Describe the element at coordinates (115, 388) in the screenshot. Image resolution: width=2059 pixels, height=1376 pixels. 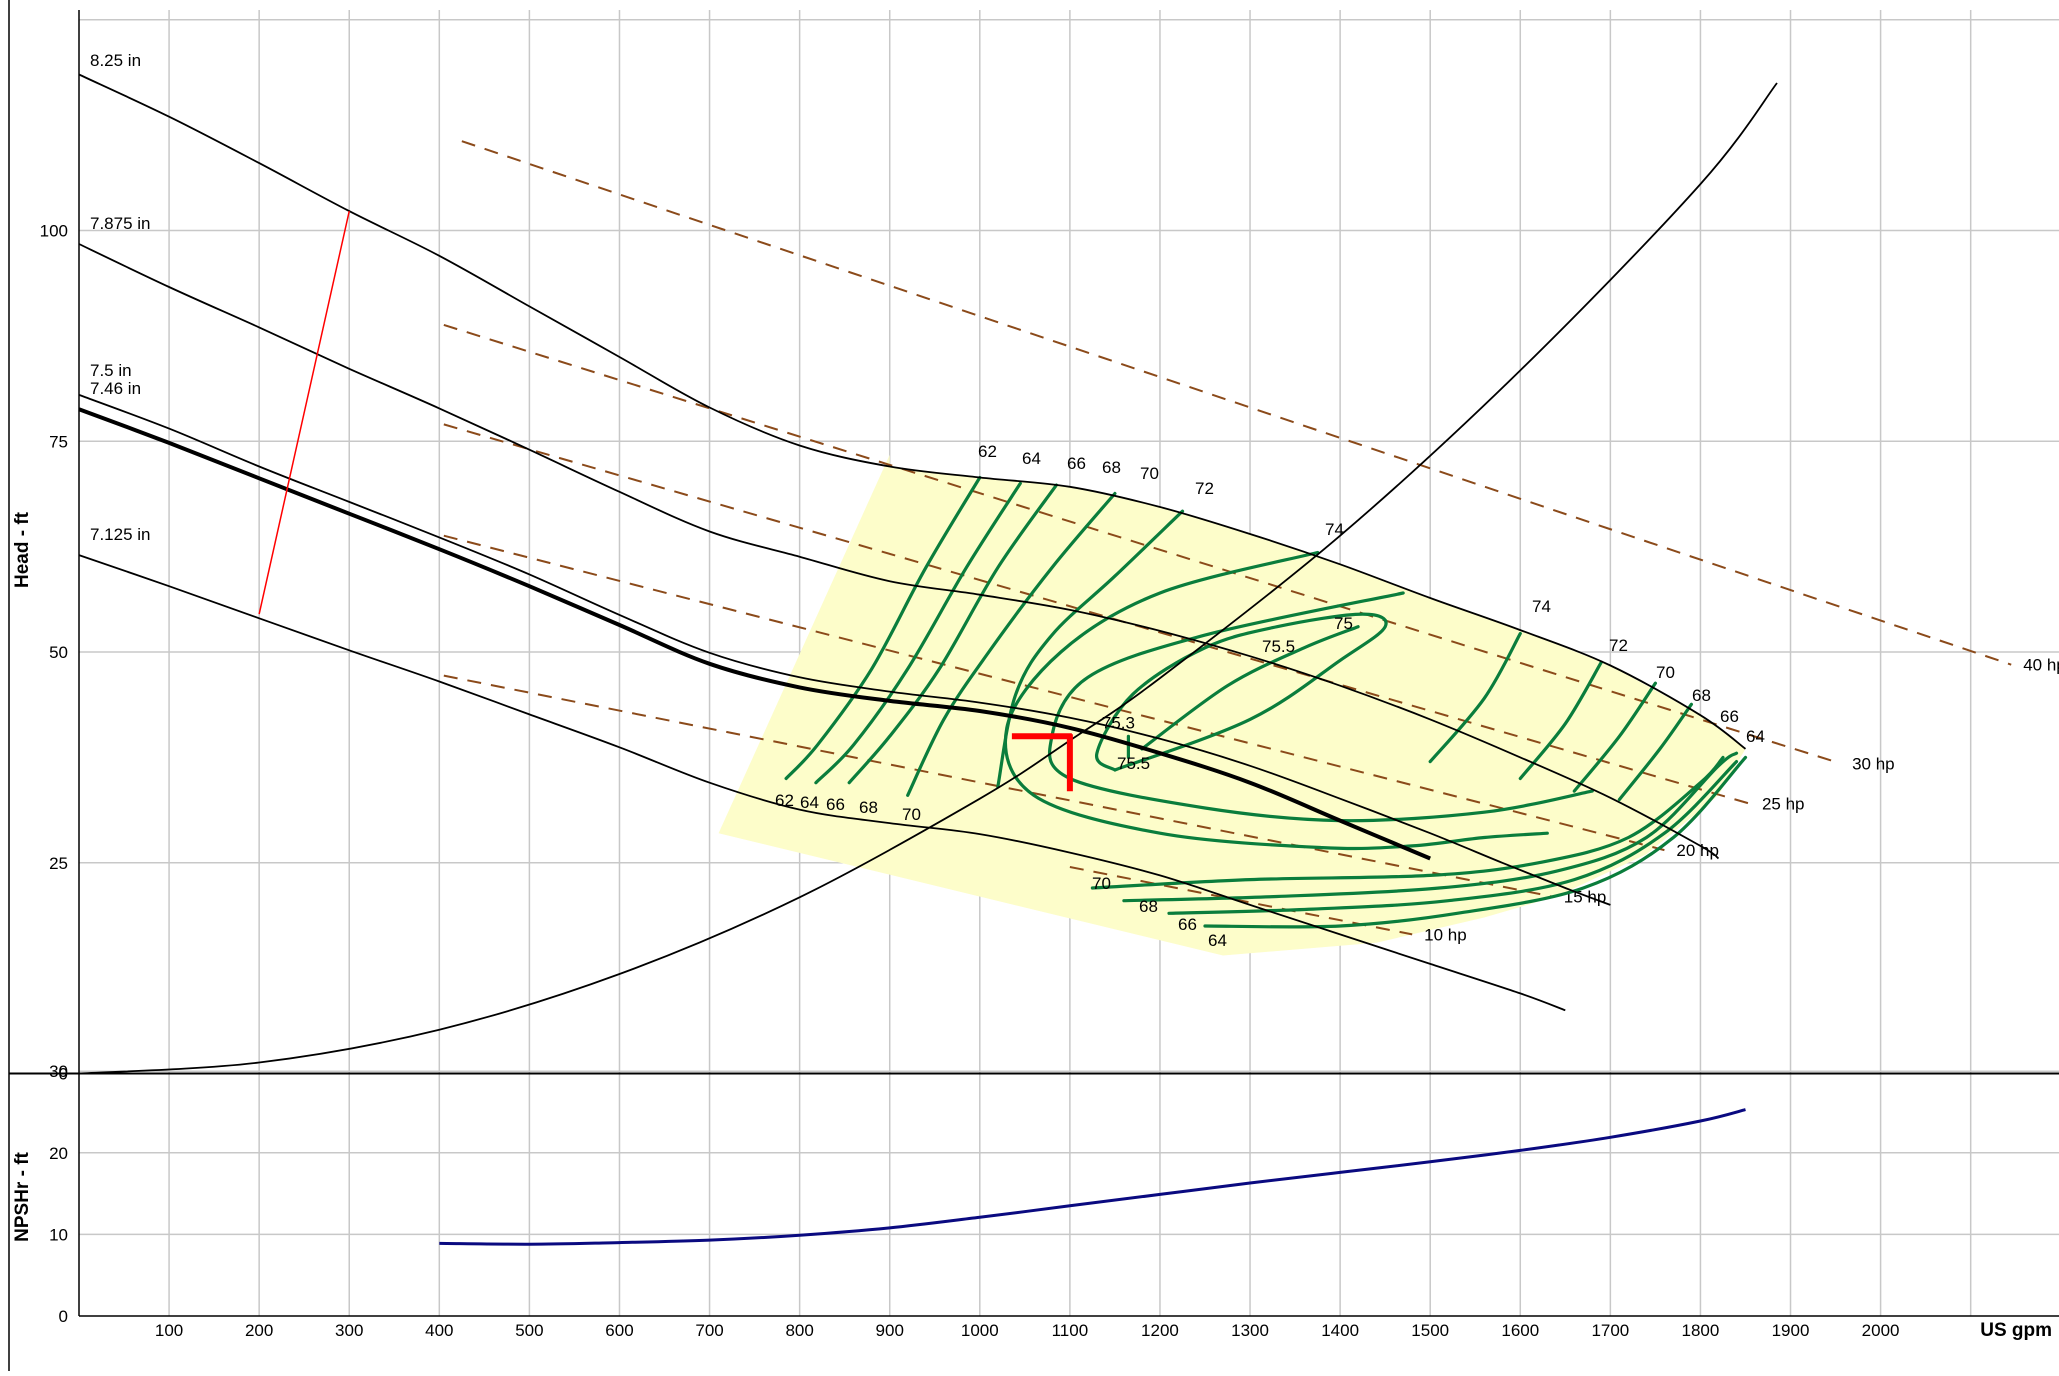
I see `impeller-curve-label: 7.46 in` at that location.